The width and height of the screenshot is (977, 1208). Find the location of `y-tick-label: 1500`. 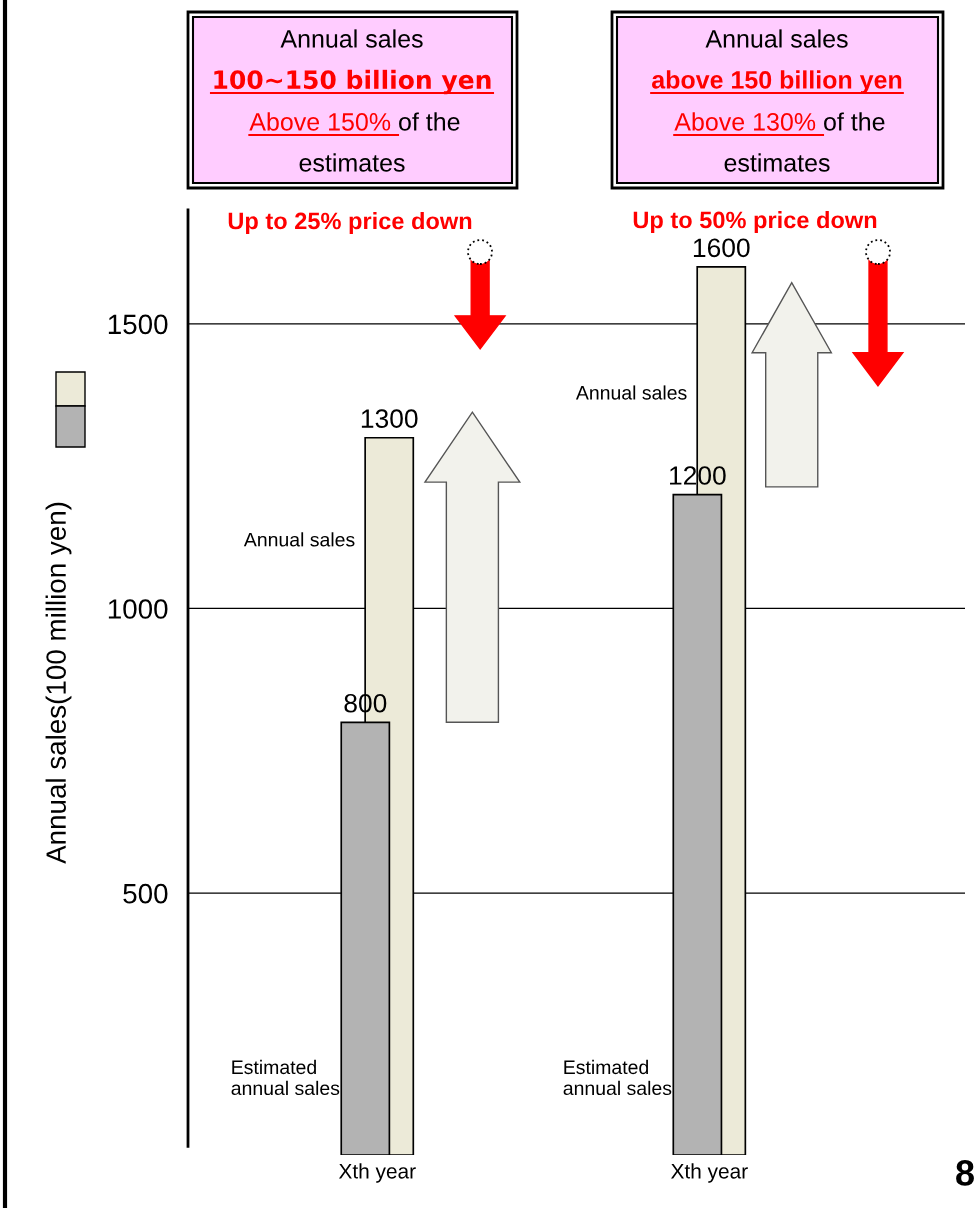

y-tick-label: 1500 is located at coordinates (138, 324).